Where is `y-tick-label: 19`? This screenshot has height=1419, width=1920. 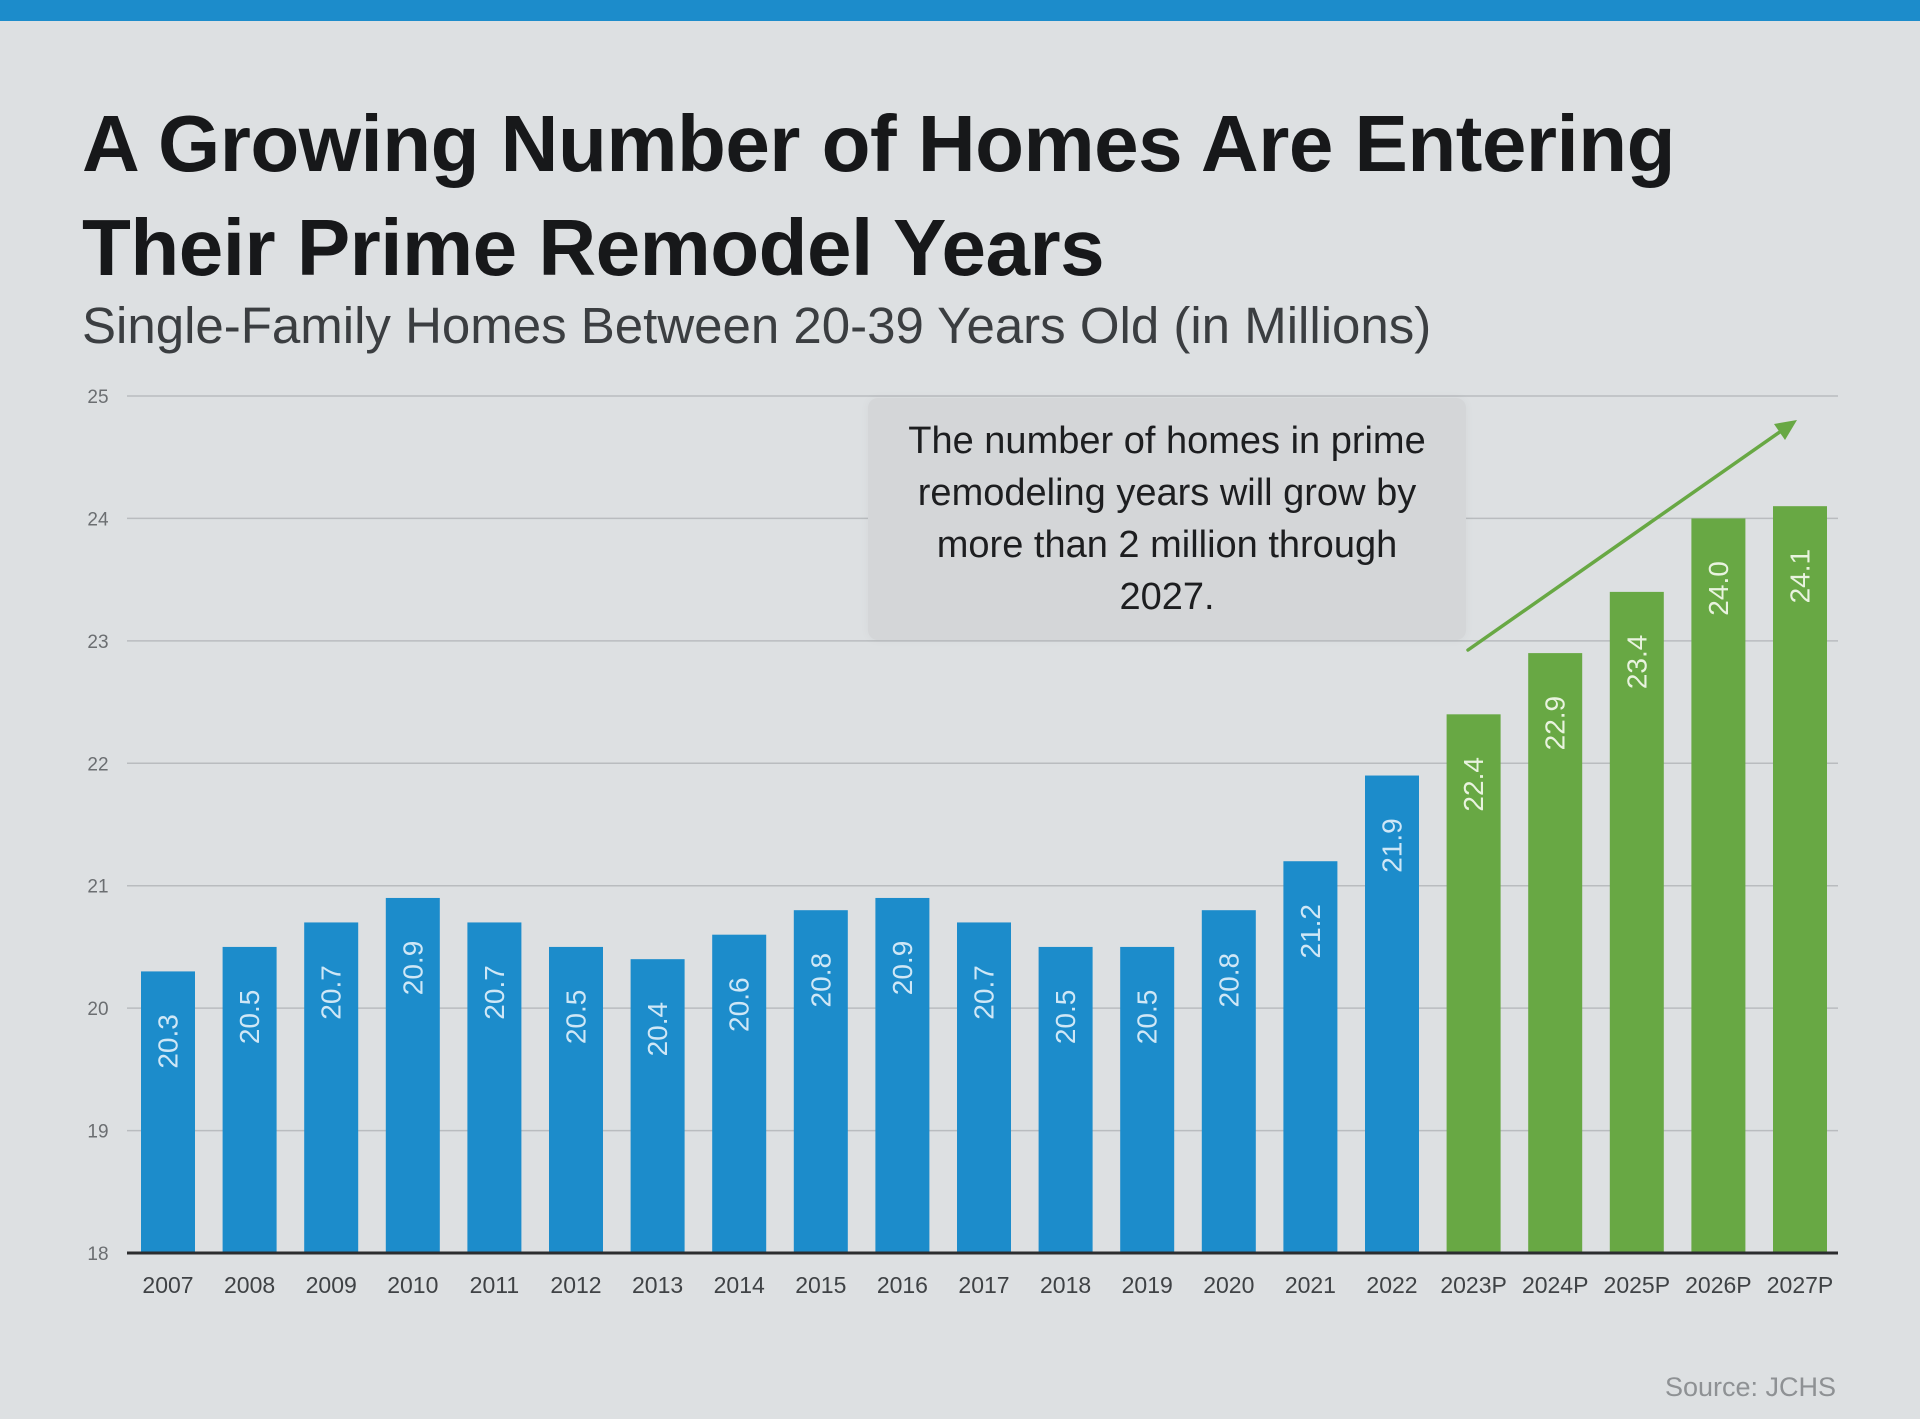 y-tick-label: 19 is located at coordinates (97, 1132).